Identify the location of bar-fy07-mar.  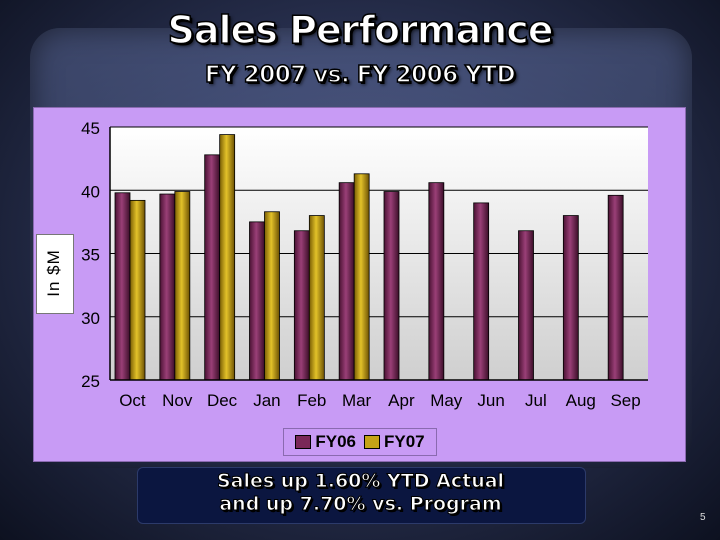
(361, 277).